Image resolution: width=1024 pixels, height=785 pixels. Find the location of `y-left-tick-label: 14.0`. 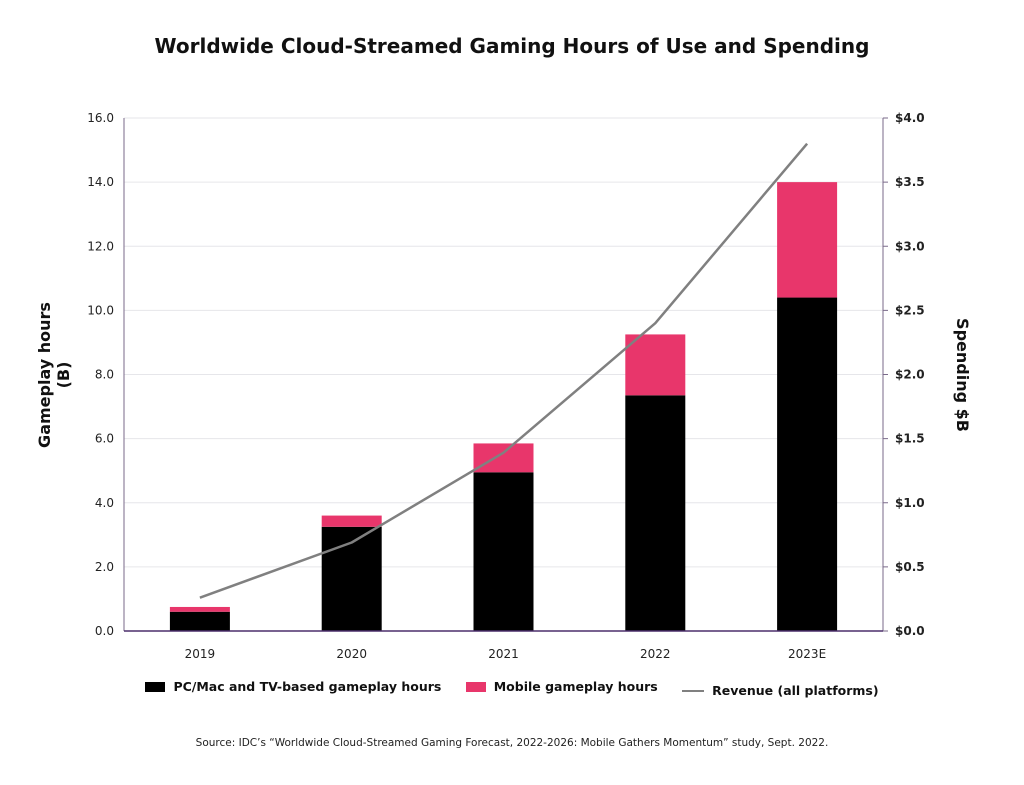

y-left-tick-label: 14.0 is located at coordinates (100, 182).